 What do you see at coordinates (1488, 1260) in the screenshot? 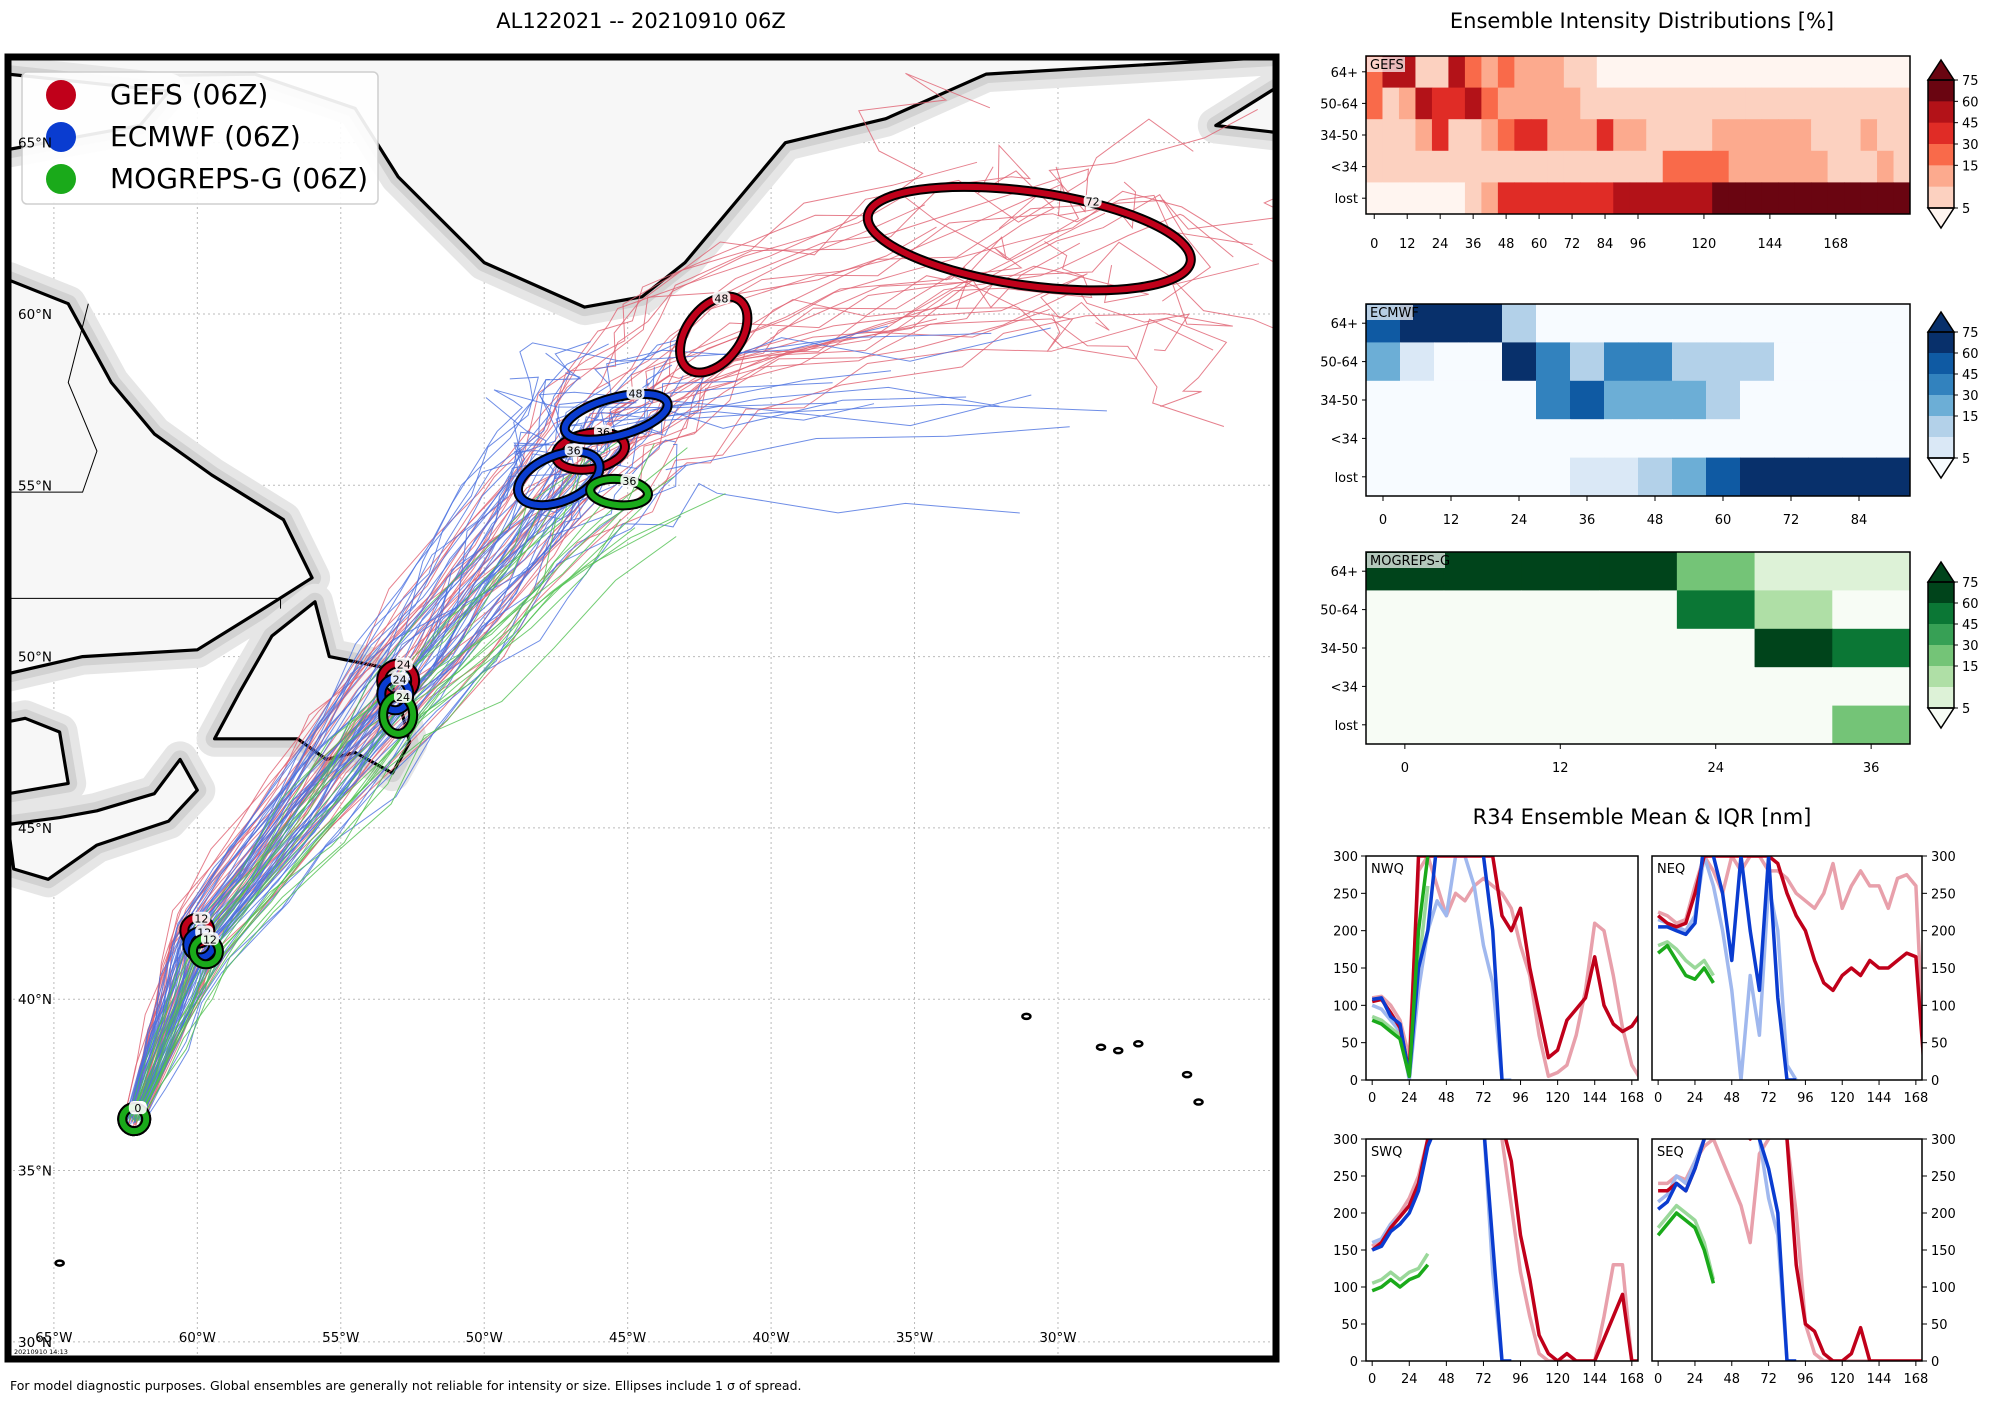
I see `swq-r34-panel: SWQ 0 24 48 72 96 120 144 168 0 50 100 150 200 250 300` at bounding box center [1488, 1260].